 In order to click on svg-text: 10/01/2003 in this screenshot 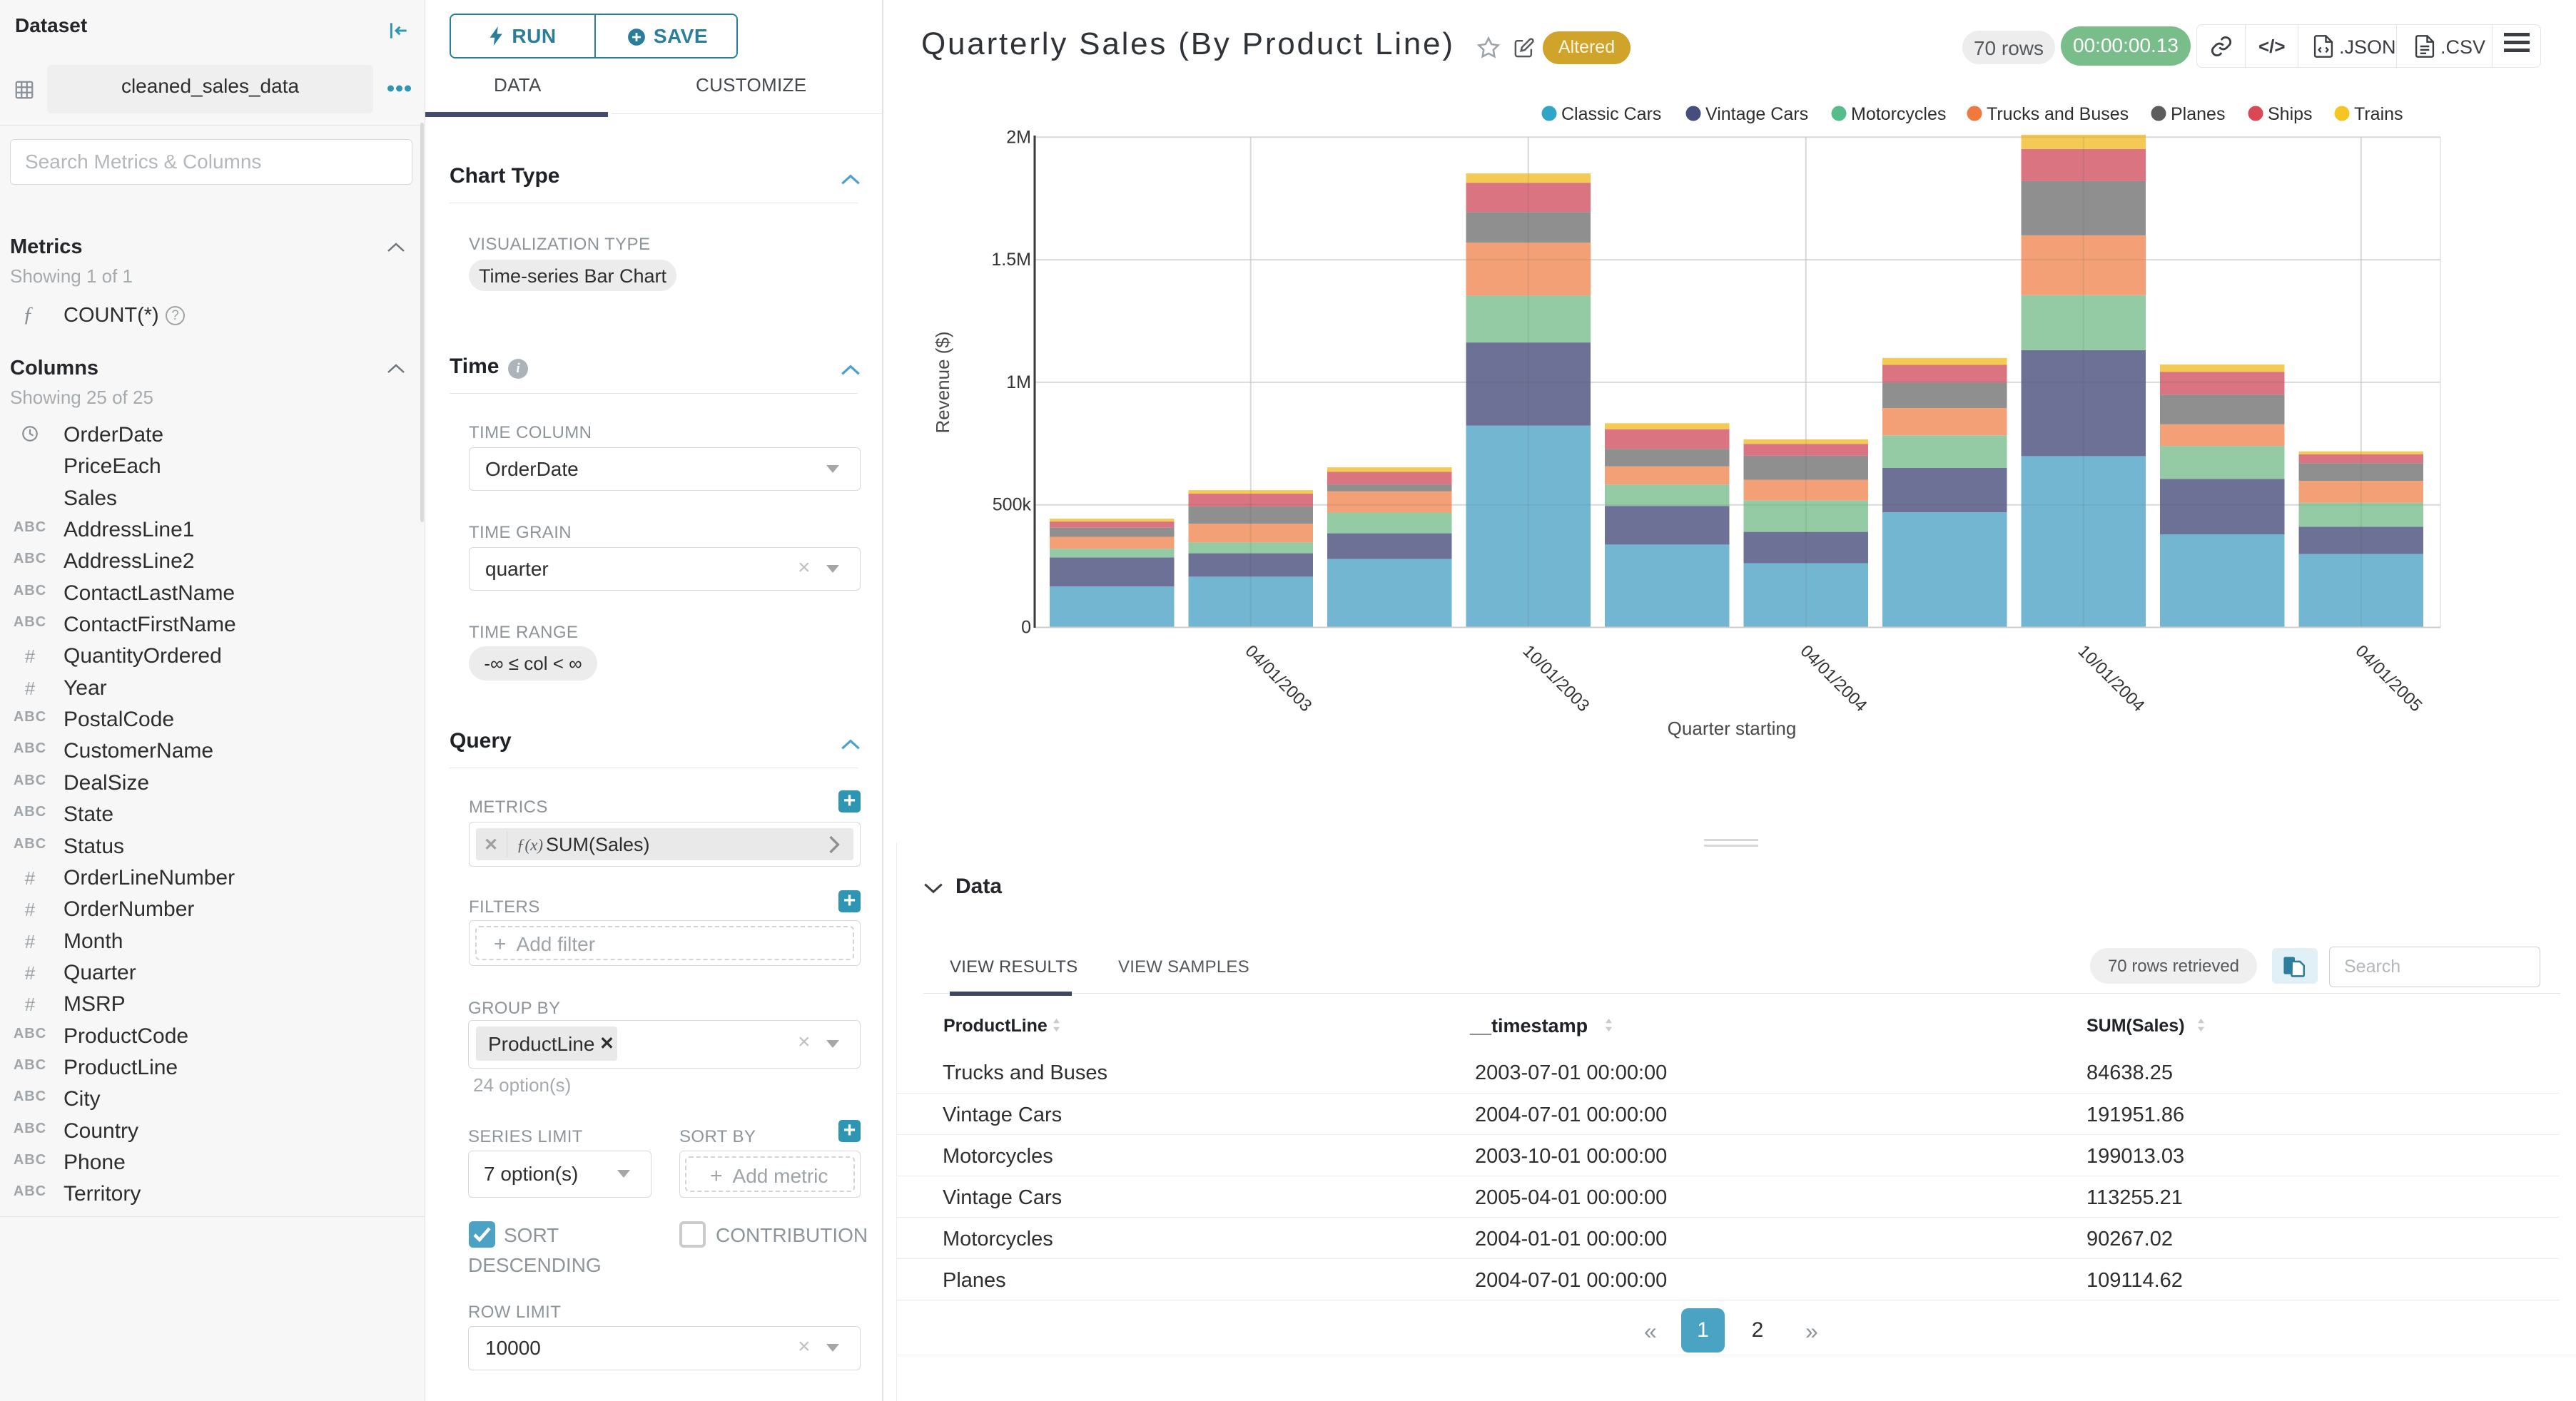, I will do `click(1556, 678)`.